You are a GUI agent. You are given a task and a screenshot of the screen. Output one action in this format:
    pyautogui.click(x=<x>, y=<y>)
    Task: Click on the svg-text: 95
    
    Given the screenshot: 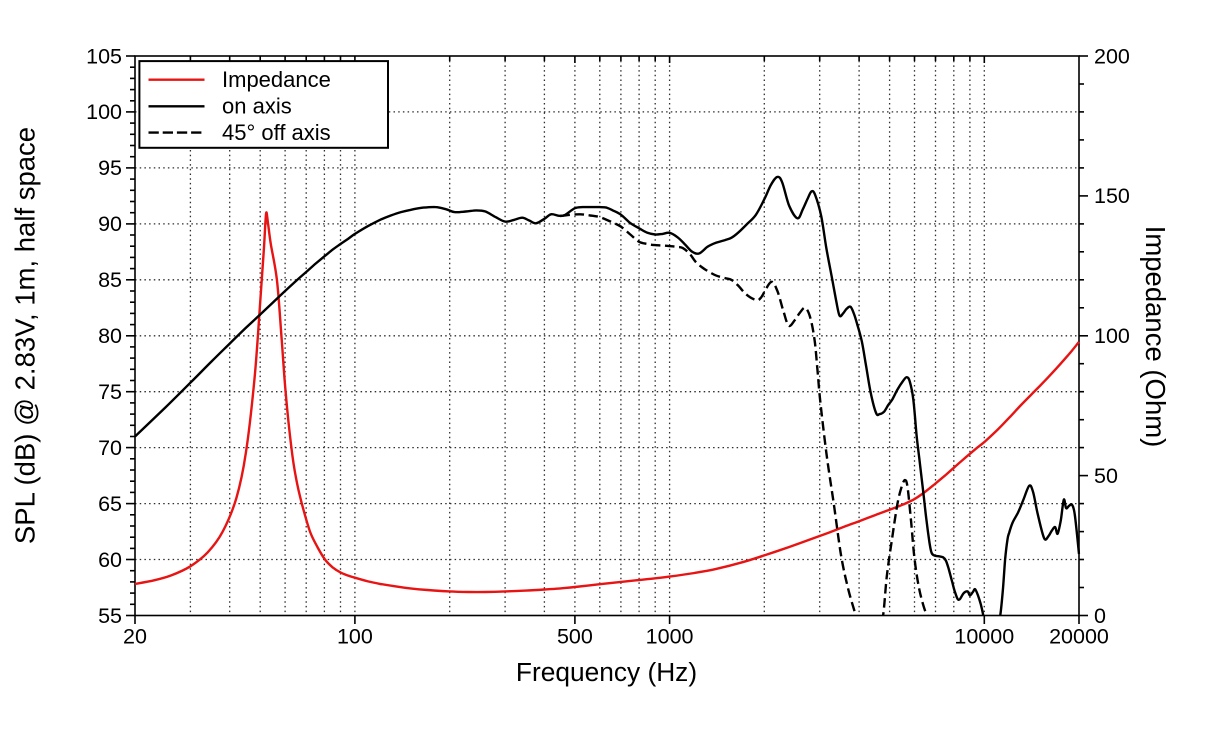 What is the action you would take?
    pyautogui.click(x=110, y=168)
    